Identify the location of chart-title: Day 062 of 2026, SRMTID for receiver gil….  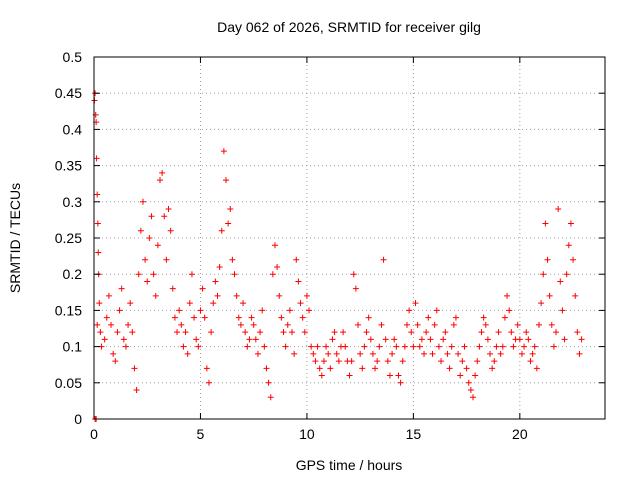
(349, 27).